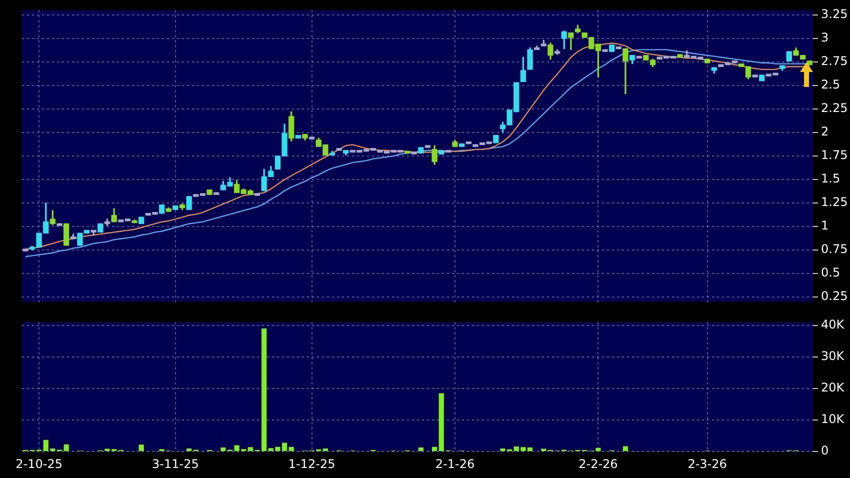 The width and height of the screenshot is (850, 478). What do you see at coordinates (834, 61) in the screenshot?
I see `y-tick-label: 2.75` at bounding box center [834, 61].